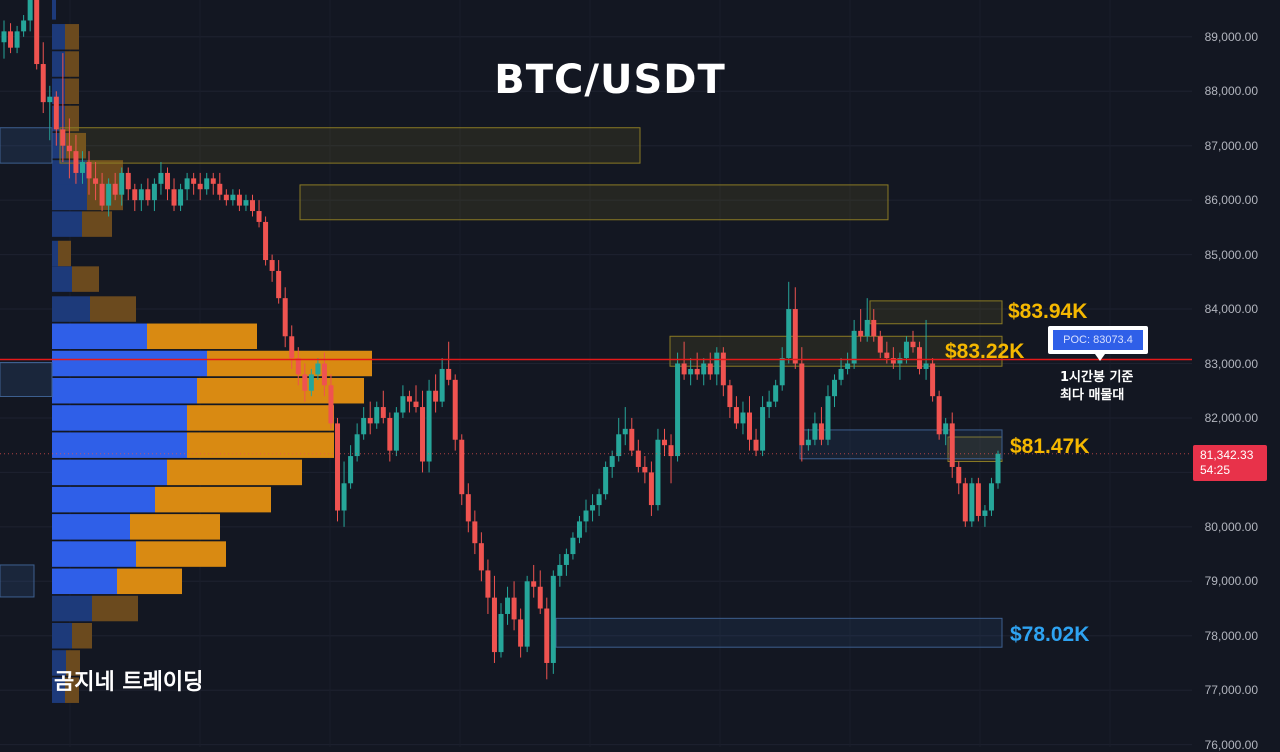 This screenshot has height=752, width=1280. Describe the element at coordinates (1231, 363) in the screenshot. I see `y-tick-label: 83,000.00` at that location.